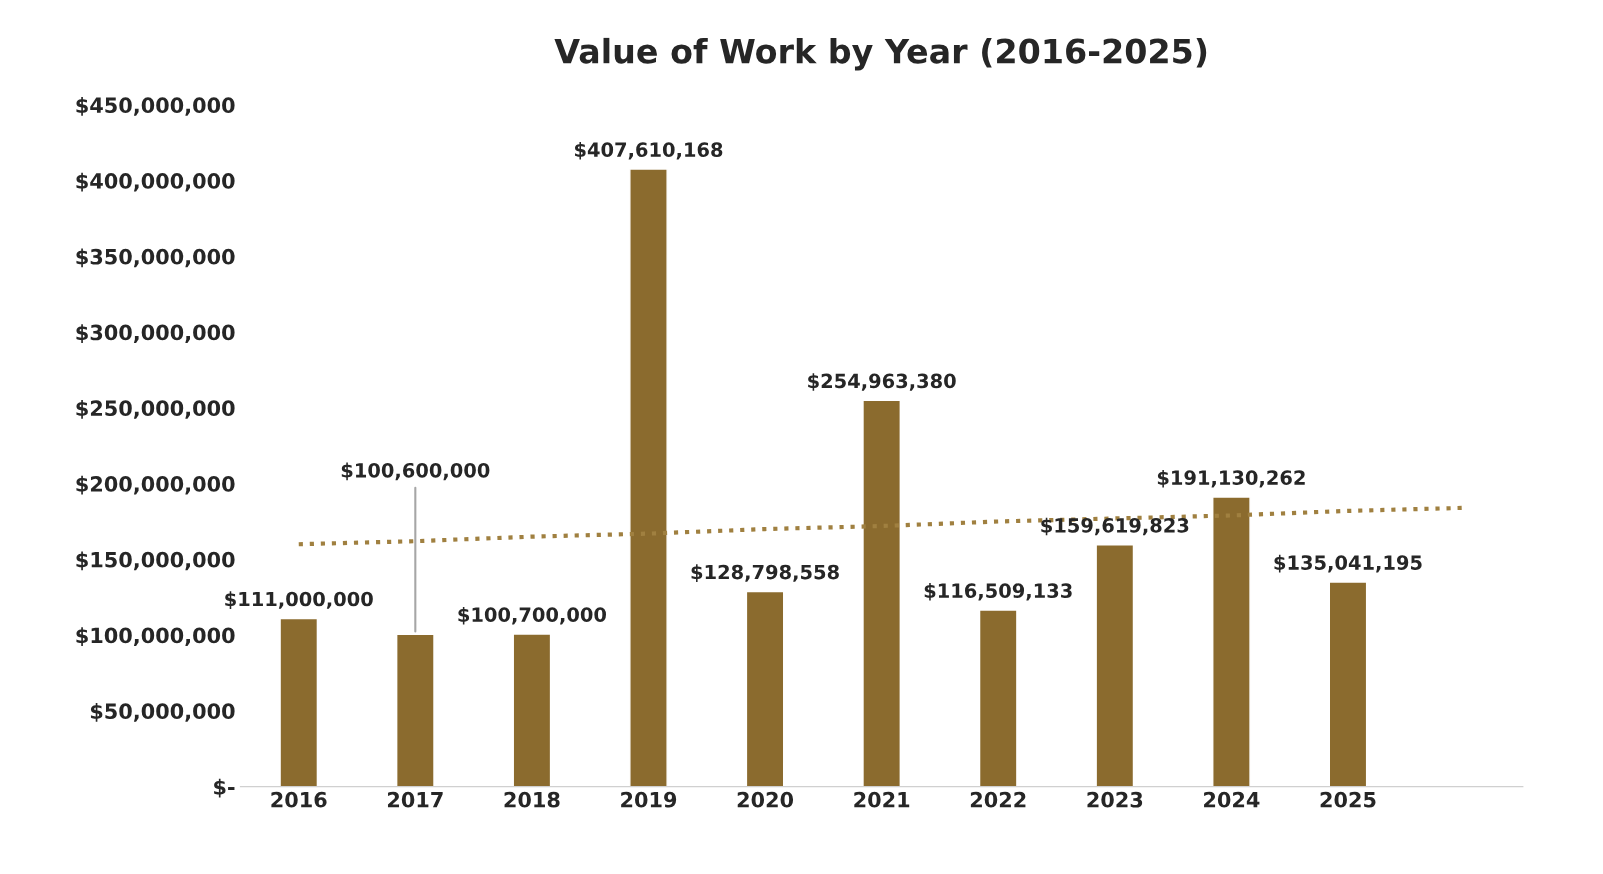  What do you see at coordinates (299, 799) in the screenshot?
I see `x-tick-label: 2016` at bounding box center [299, 799].